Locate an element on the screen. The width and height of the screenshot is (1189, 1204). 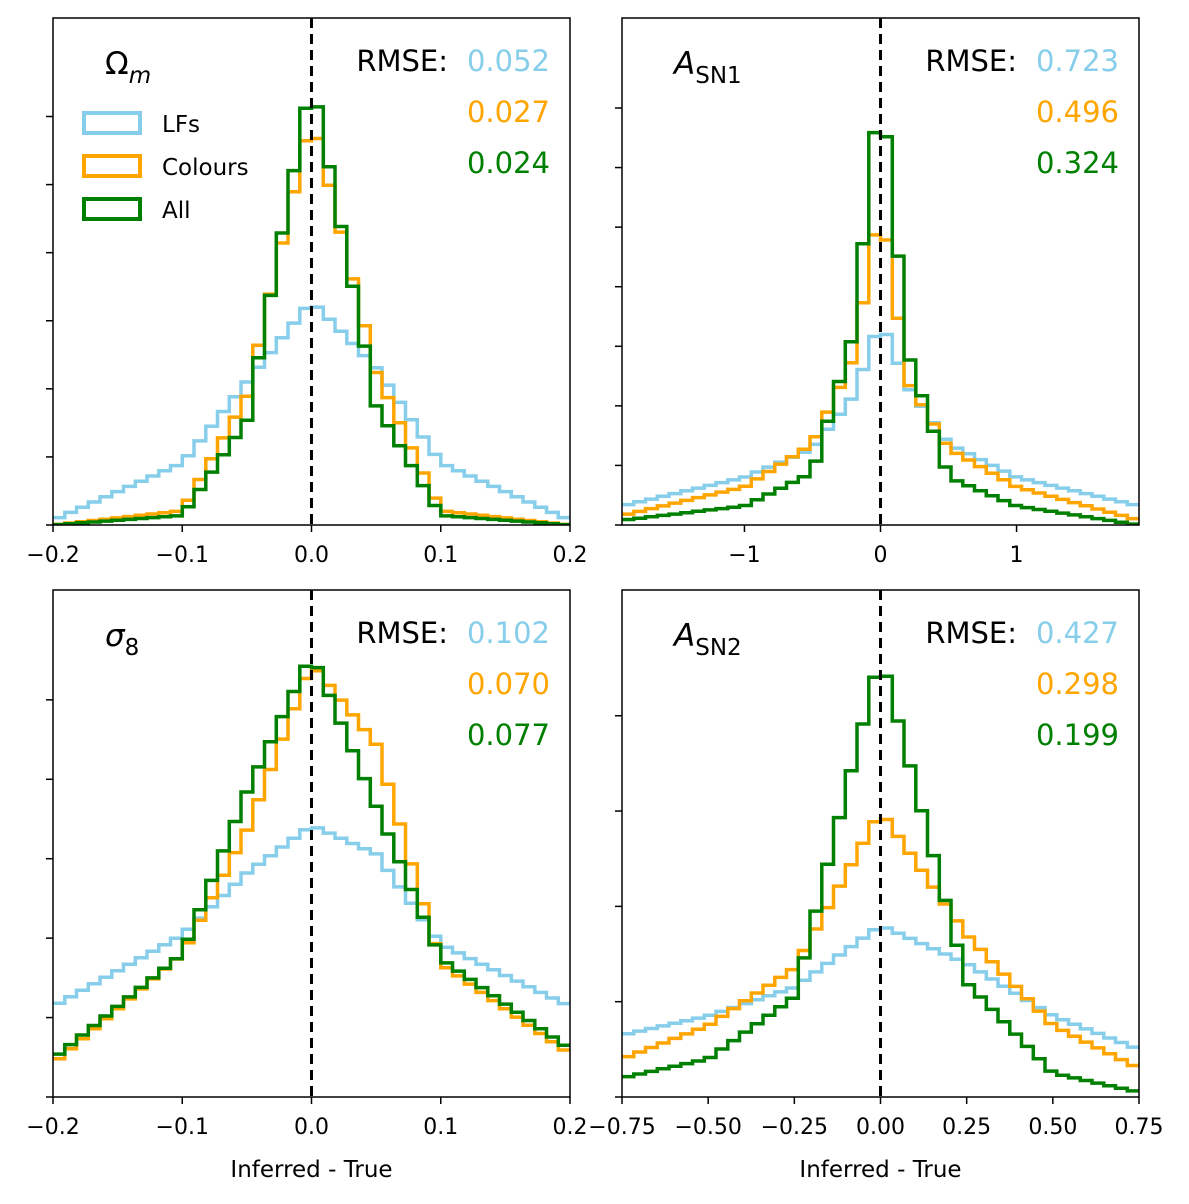
rmse-value-lfs: 0.052 is located at coordinates (508, 61).